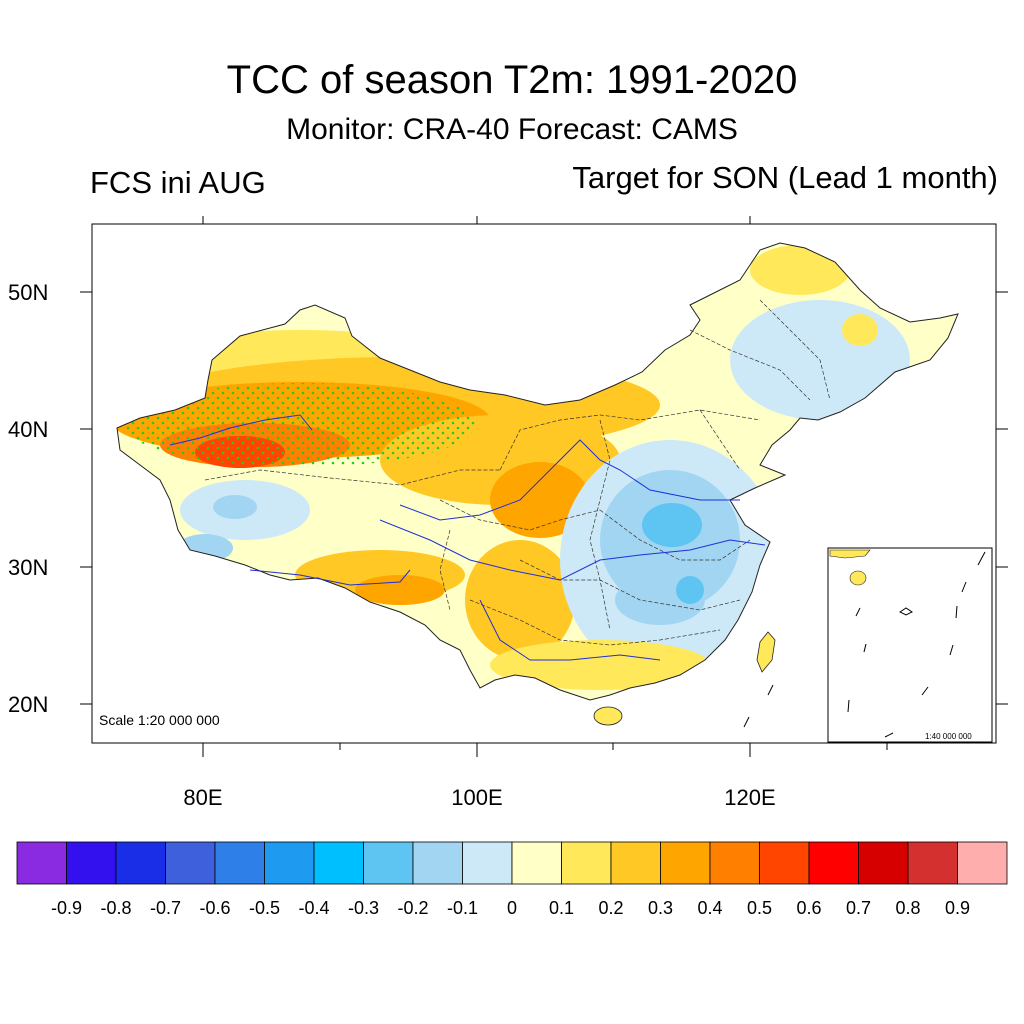 The image size is (1024, 1024). I want to click on colorbar-label: 0.3, so click(660, 908).